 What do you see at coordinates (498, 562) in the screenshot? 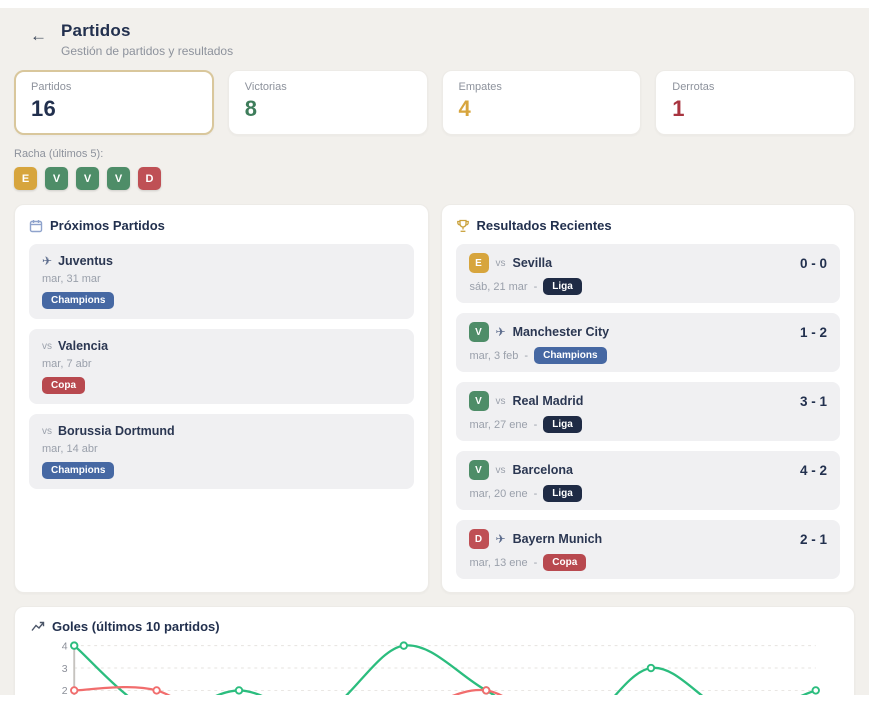
I see `match-date: mar, 13 ene` at bounding box center [498, 562].